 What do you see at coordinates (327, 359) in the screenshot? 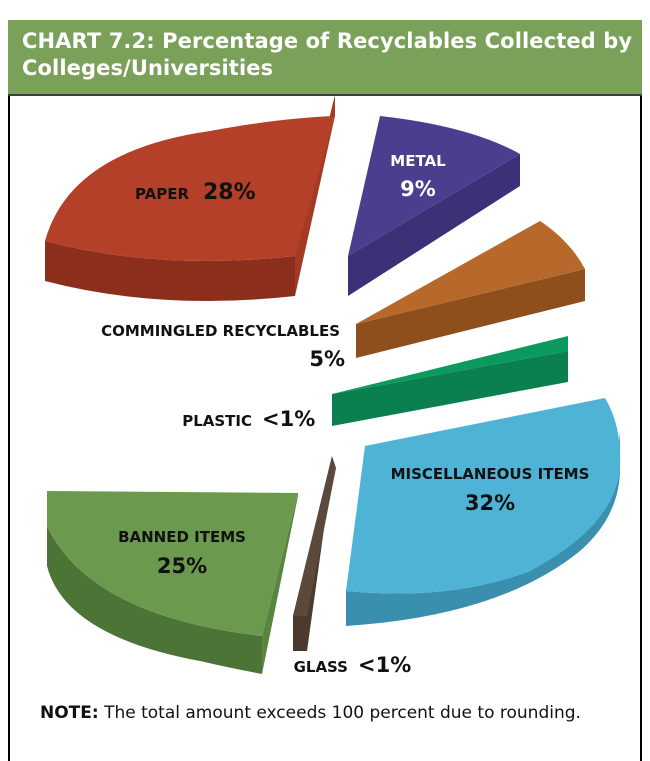
I see `label-commingled-value: 5%` at bounding box center [327, 359].